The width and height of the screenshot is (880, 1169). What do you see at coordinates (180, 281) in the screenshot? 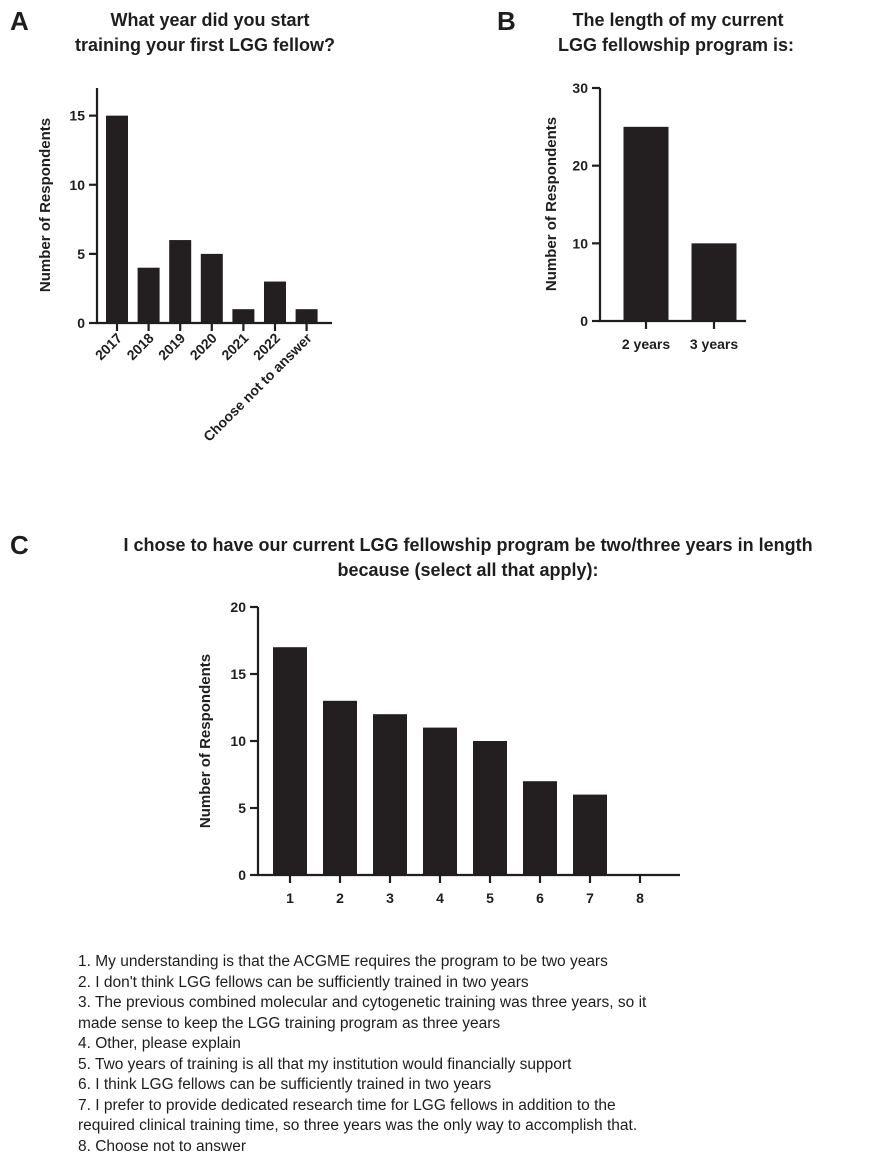
I see `bar-2019` at bounding box center [180, 281].